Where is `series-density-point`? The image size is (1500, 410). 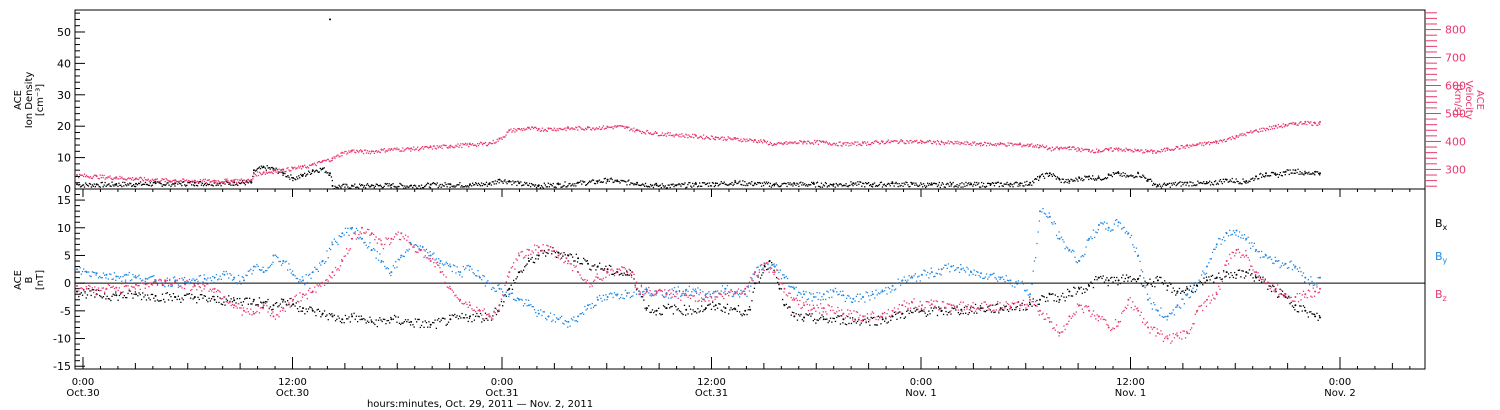 series-density-point is located at coordinates (1098, 178).